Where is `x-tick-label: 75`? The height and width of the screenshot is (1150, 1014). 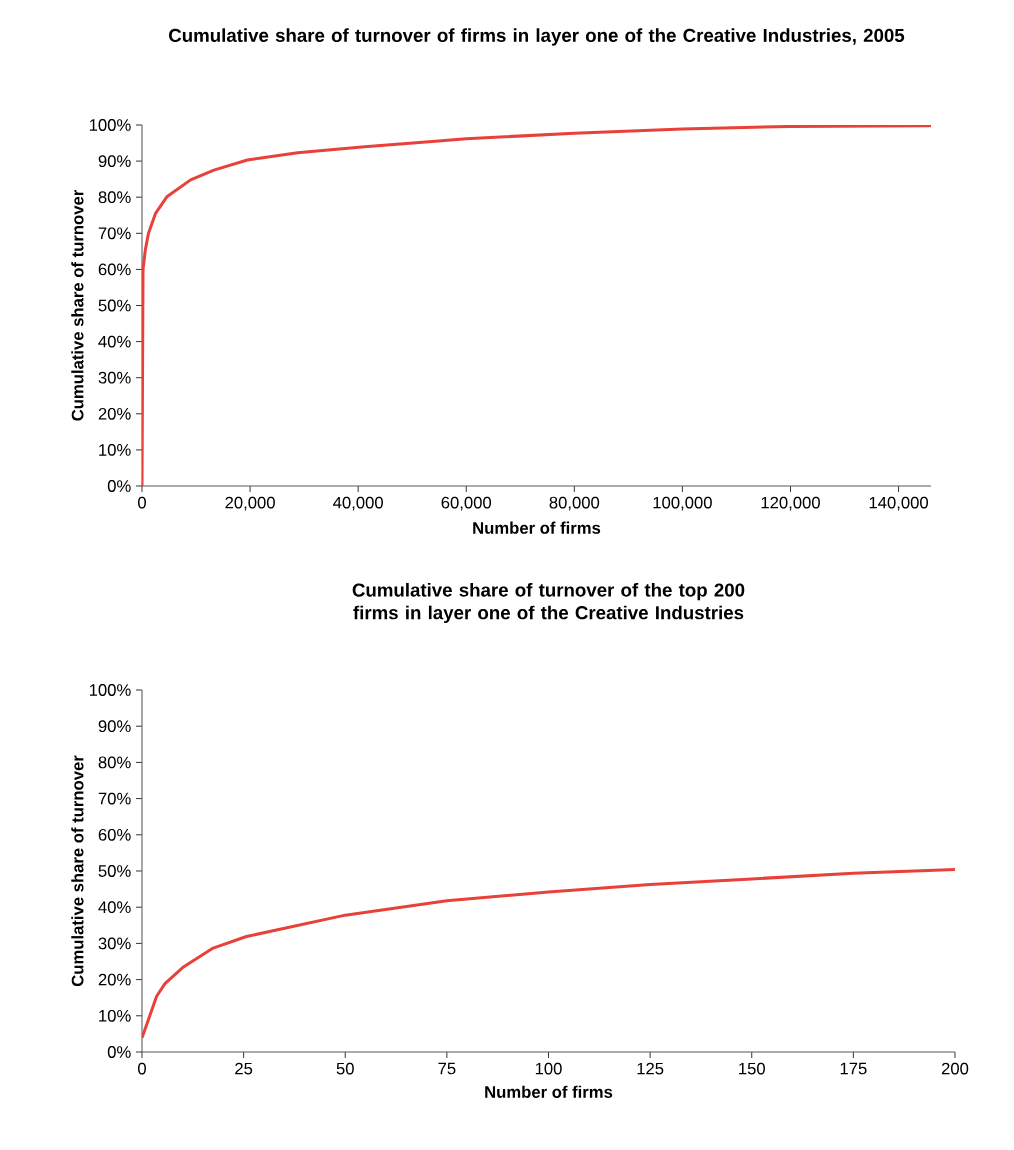 x-tick-label: 75 is located at coordinates (447, 1068).